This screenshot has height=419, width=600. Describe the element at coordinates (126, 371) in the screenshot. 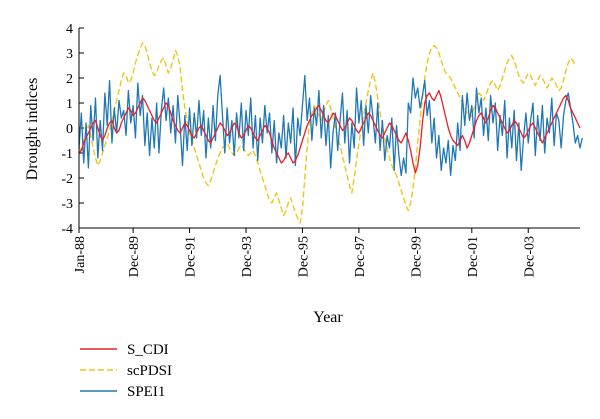

I see `legend: S_CDI scPDSI SPEI1` at that location.